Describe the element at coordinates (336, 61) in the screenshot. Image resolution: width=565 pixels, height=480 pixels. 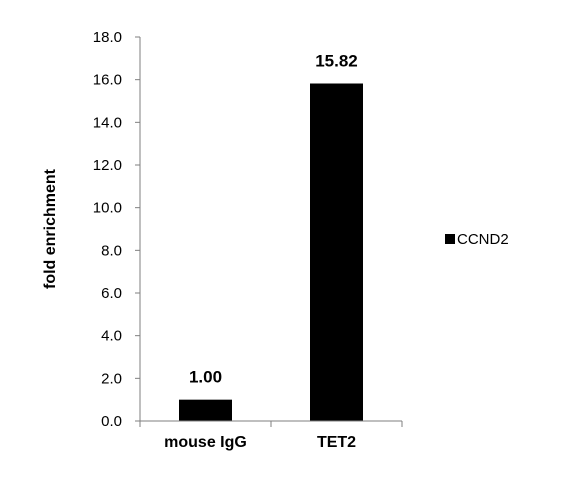
I see `data-label: 15.82` at that location.